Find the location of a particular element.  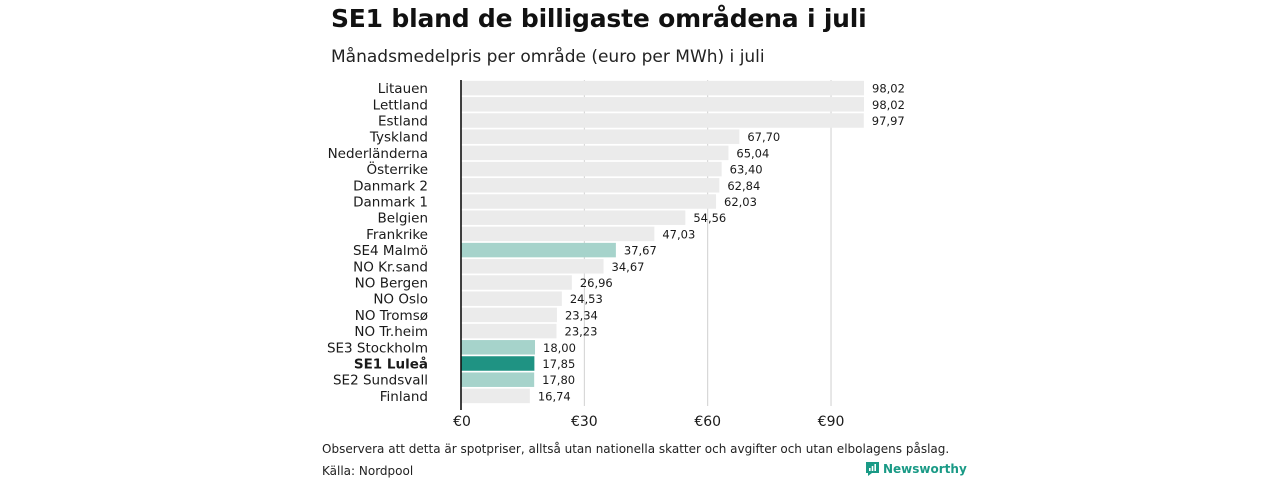

x-tick-label: €60 is located at coordinates (707, 422).